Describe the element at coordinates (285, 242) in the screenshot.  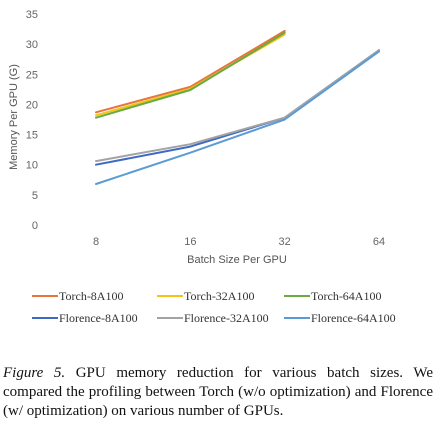
I see `x-tick-label: 32` at that location.